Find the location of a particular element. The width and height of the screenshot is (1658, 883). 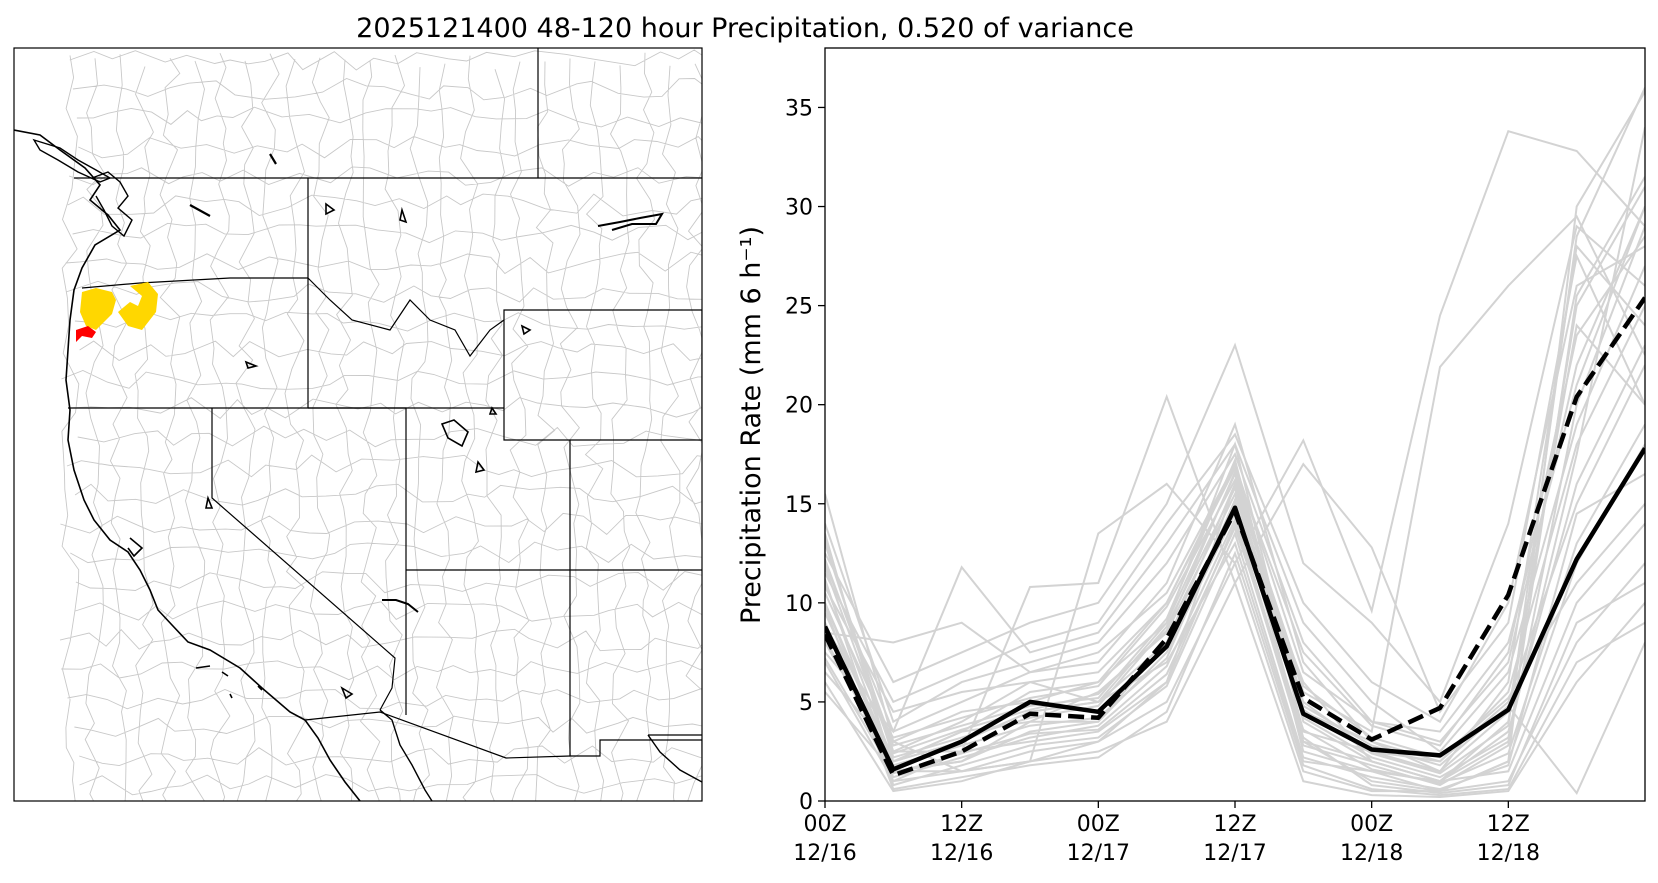

y-tick-label-10: 10 is located at coordinates (799, 604).